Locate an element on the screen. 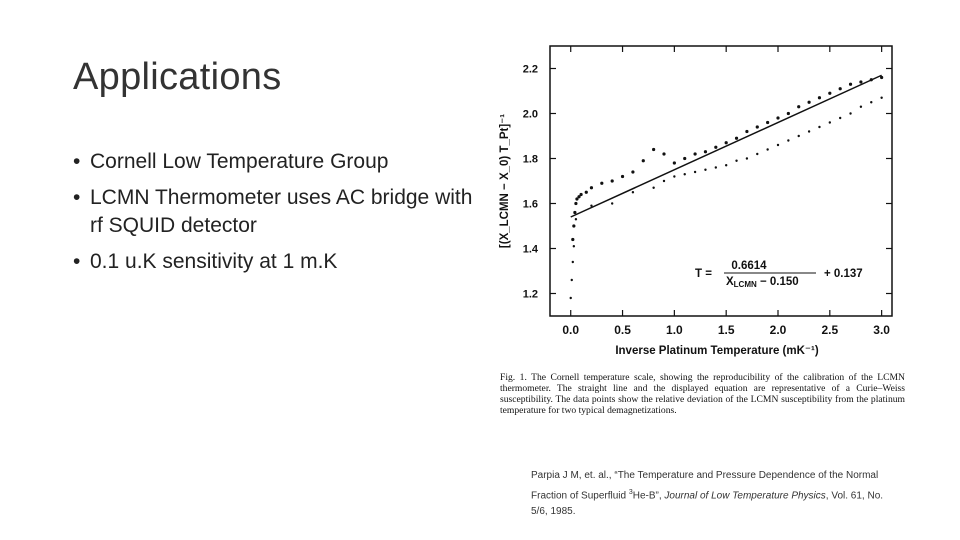 The width and height of the screenshot is (960, 540). x-tick-label: 1.5 is located at coordinates (726, 330).